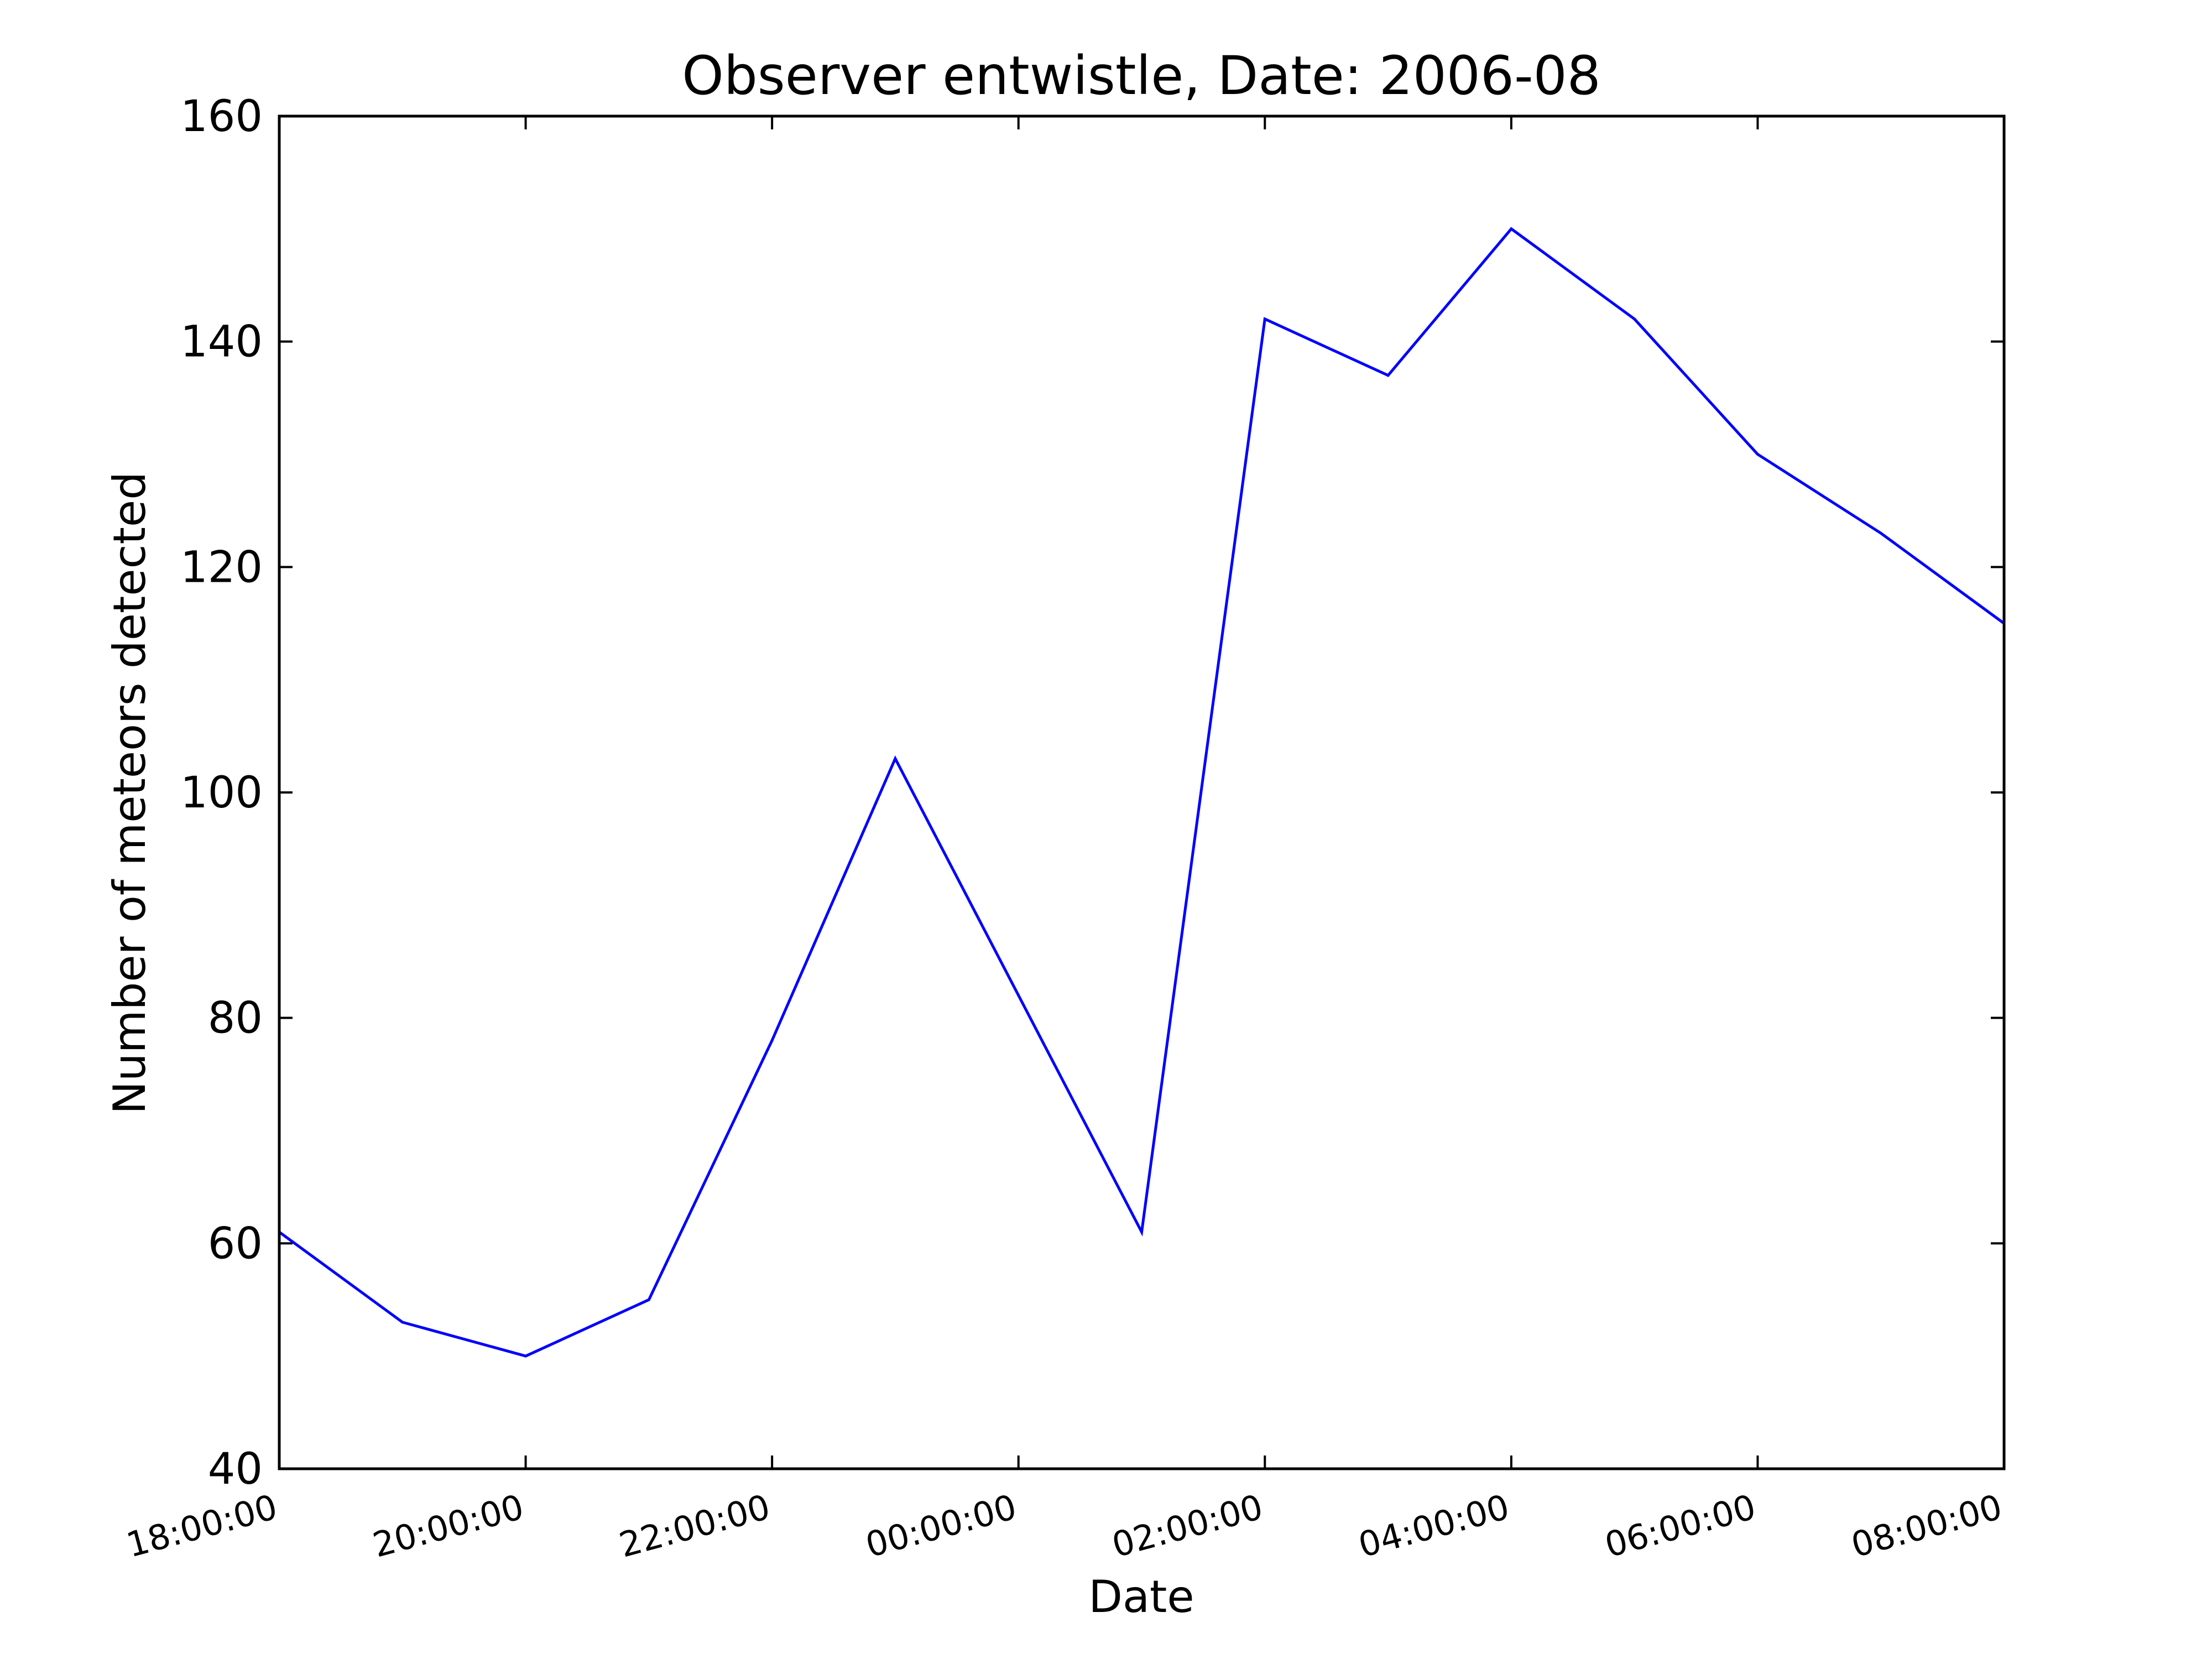 Image resolution: width=2212 pixels, height=1659 pixels. What do you see at coordinates (1141, 76) in the screenshot?
I see `chart-title: Observer entwistle, Date: 2006-08` at bounding box center [1141, 76].